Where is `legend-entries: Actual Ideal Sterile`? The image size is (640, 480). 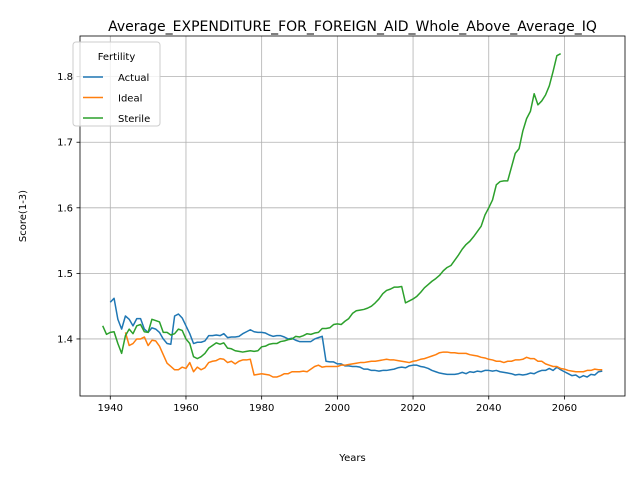
legend-entries: Actual Ideal Sterile is located at coordinates (116, 99).